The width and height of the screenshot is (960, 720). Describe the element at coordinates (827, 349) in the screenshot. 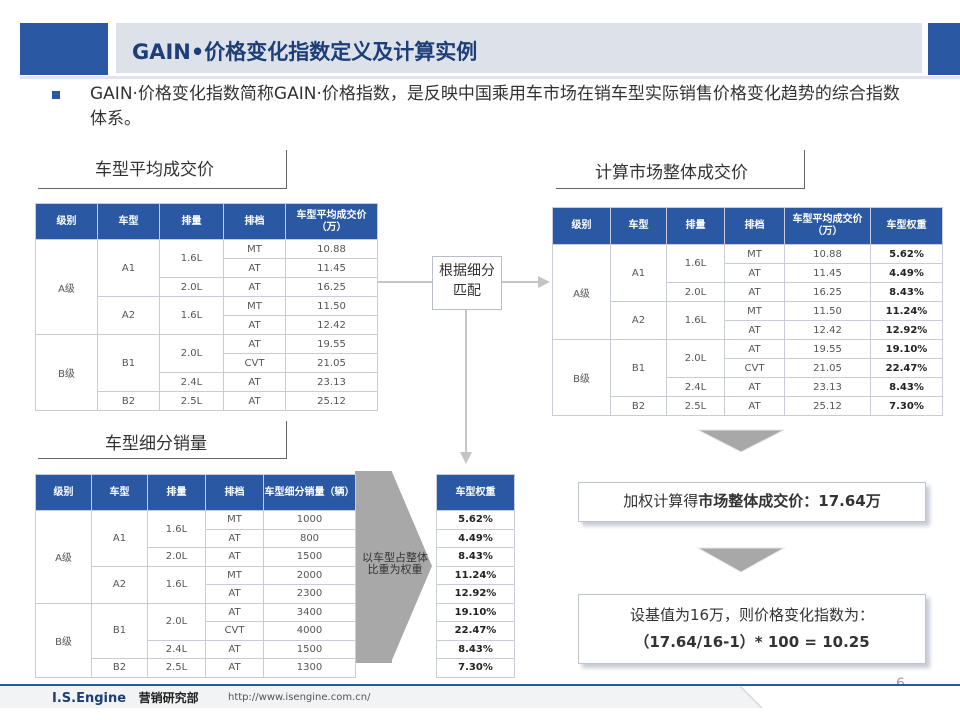

I see `price-cell: 19.55` at that location.